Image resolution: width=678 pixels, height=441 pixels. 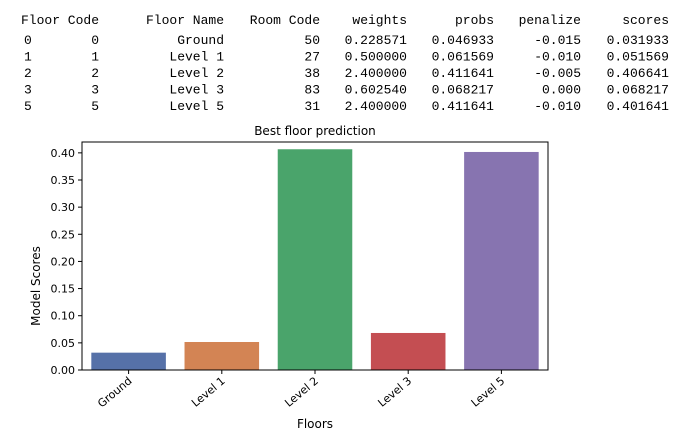 What do you see at coordinates (63, 234) in the screenshot?
I see `y-tick-label: 0.25` at bounding box center [63, 234].